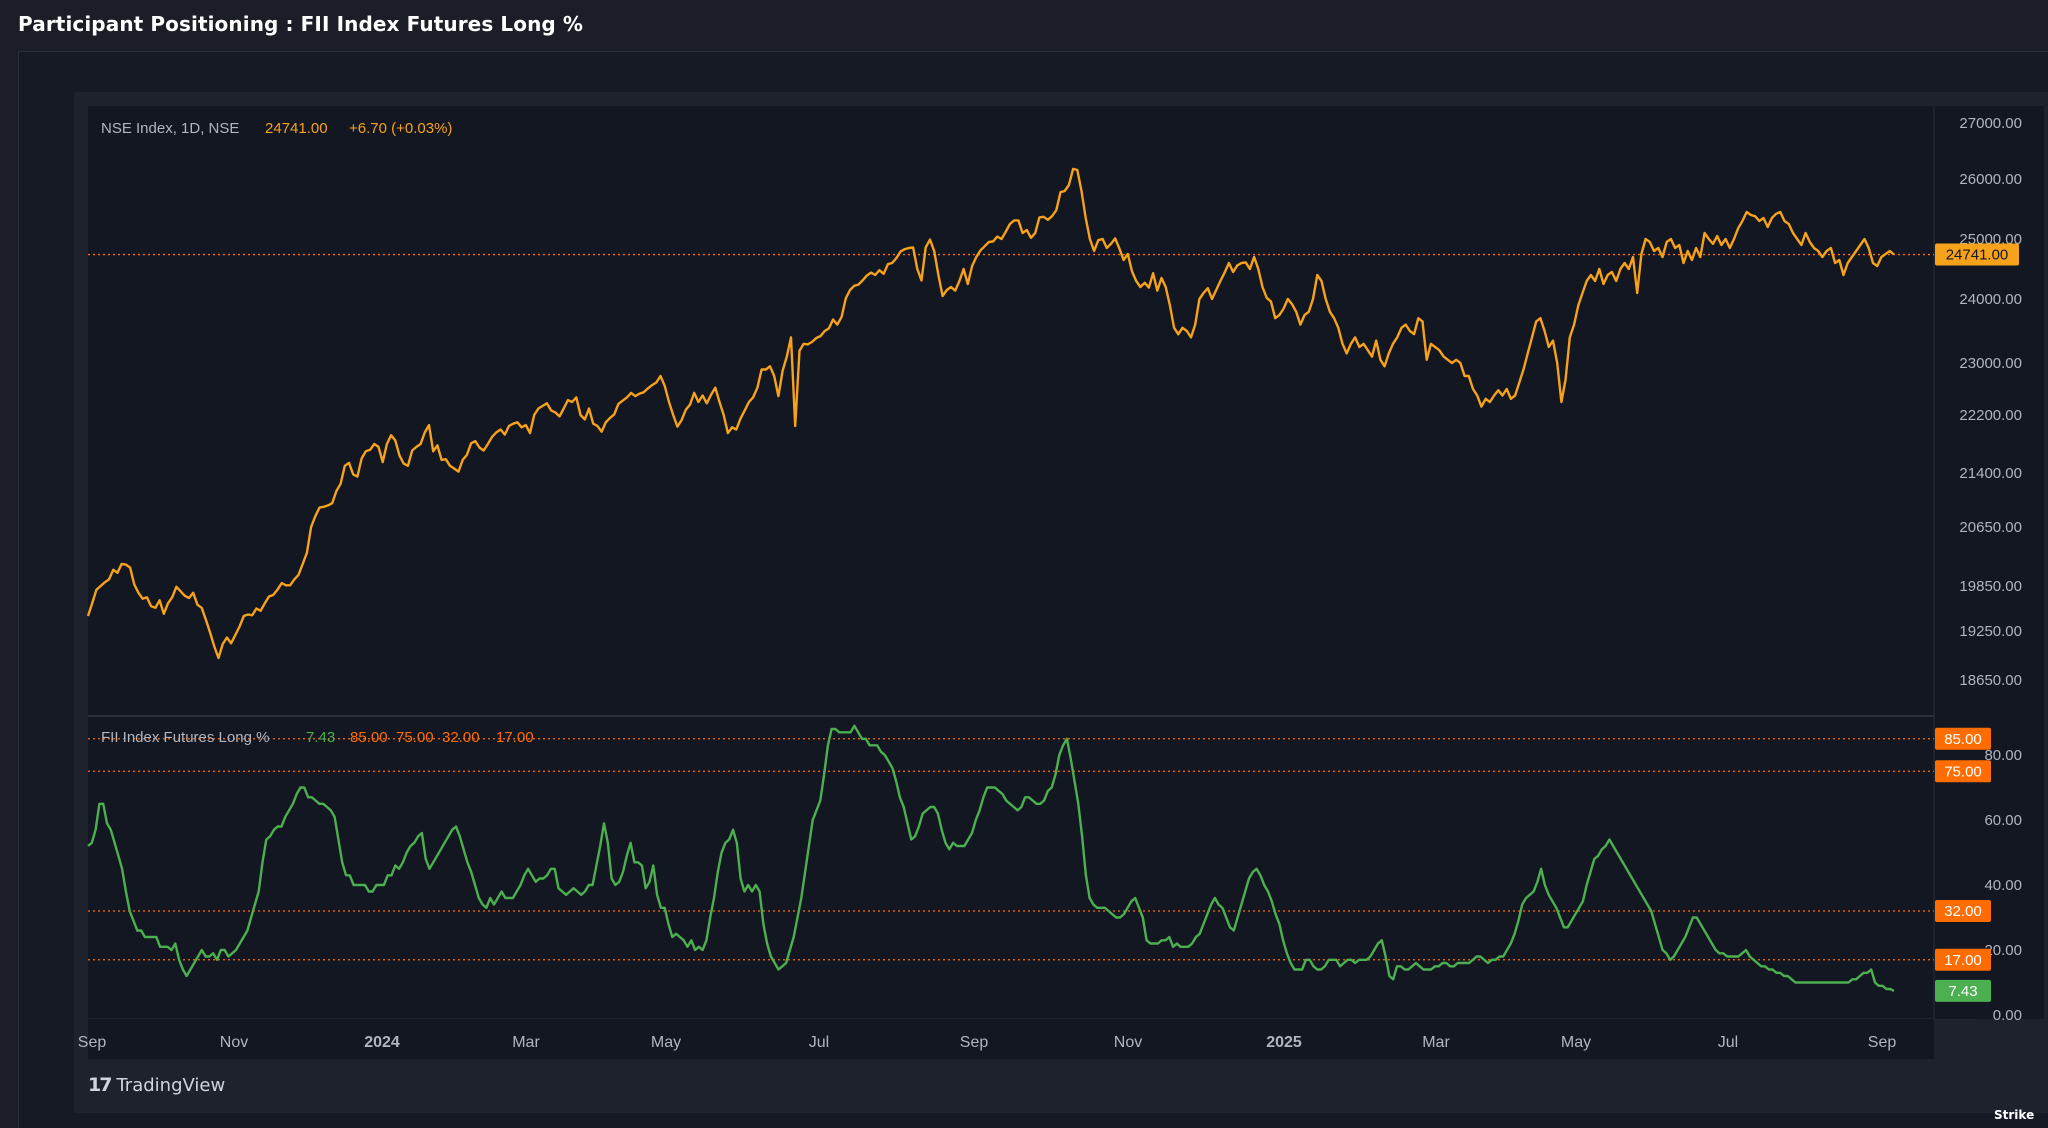  Describe the element at coordinates (320, 737) in the screenshot. I see `fii-legend-value: 7.43` at that location.